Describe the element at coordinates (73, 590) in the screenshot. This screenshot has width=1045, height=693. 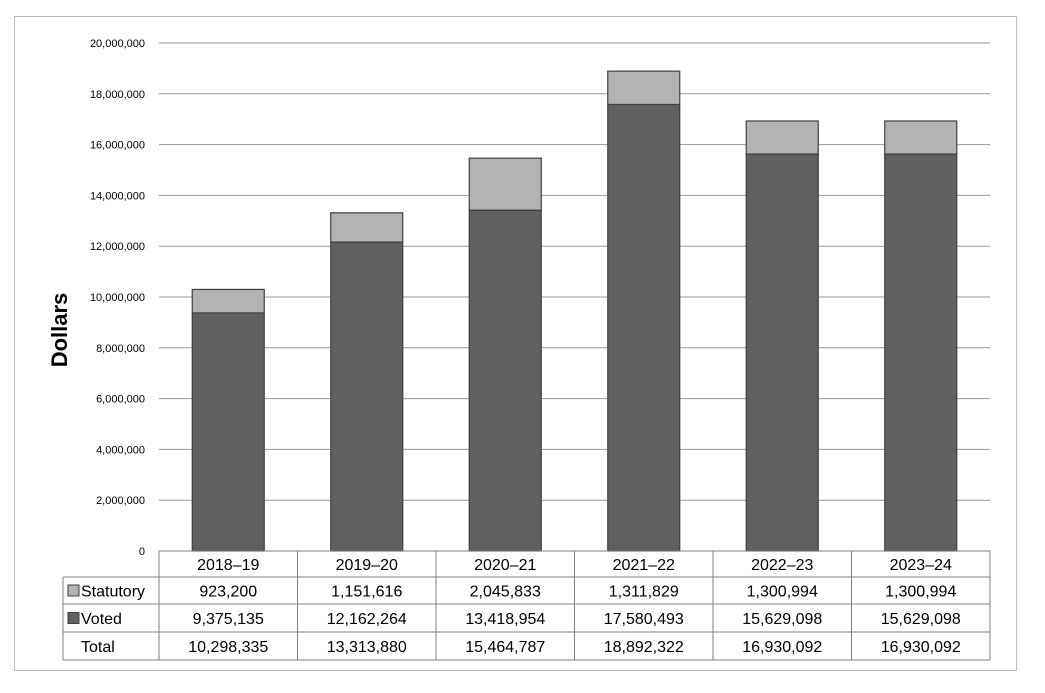
I see `legend-swatch-statutory` at that location.